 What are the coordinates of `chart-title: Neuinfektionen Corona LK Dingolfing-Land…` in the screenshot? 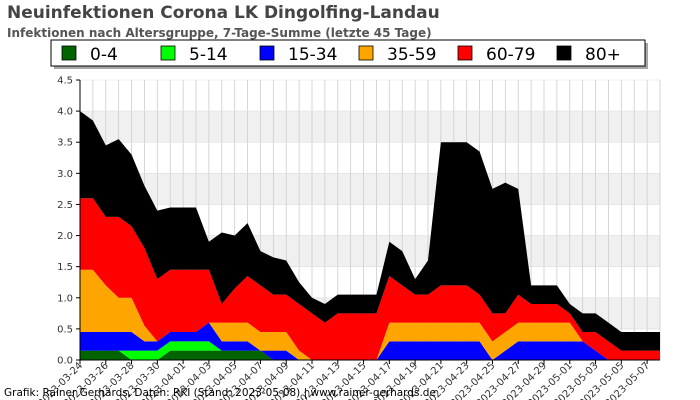 It's located at (223, 13).